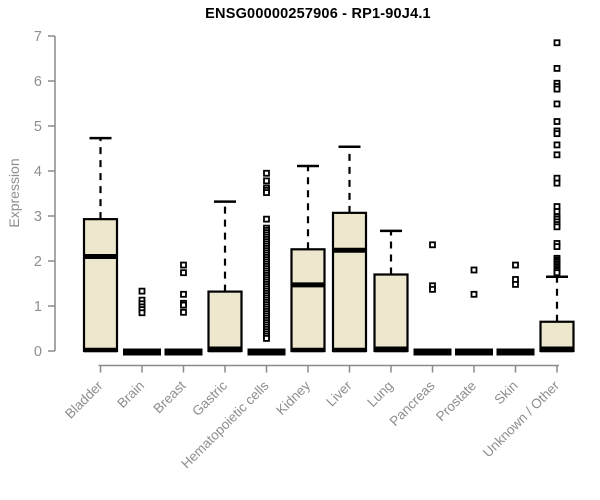 This screenshot has height=500, width=600. Describe the element at coordinates (209, 398) in the screenshot. I see `x-tick-label-gastric: Gastric` at that location.